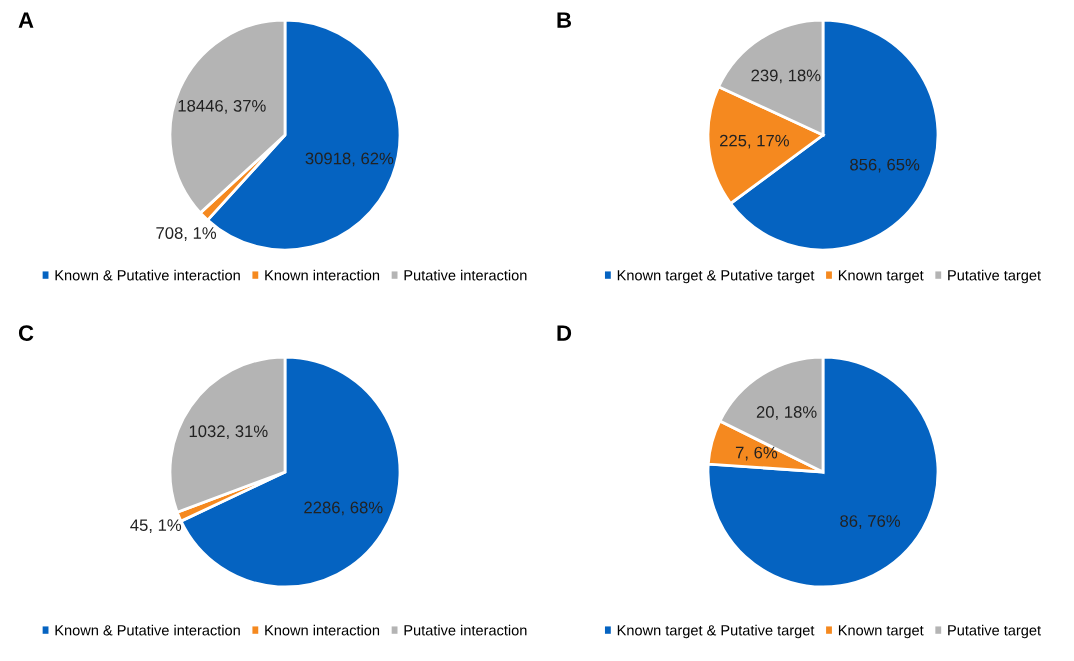  What do you see at coordinates (786, 413) in the screenshot?
I see `data-label: 20, 18%` at bounding box center [786, 413].